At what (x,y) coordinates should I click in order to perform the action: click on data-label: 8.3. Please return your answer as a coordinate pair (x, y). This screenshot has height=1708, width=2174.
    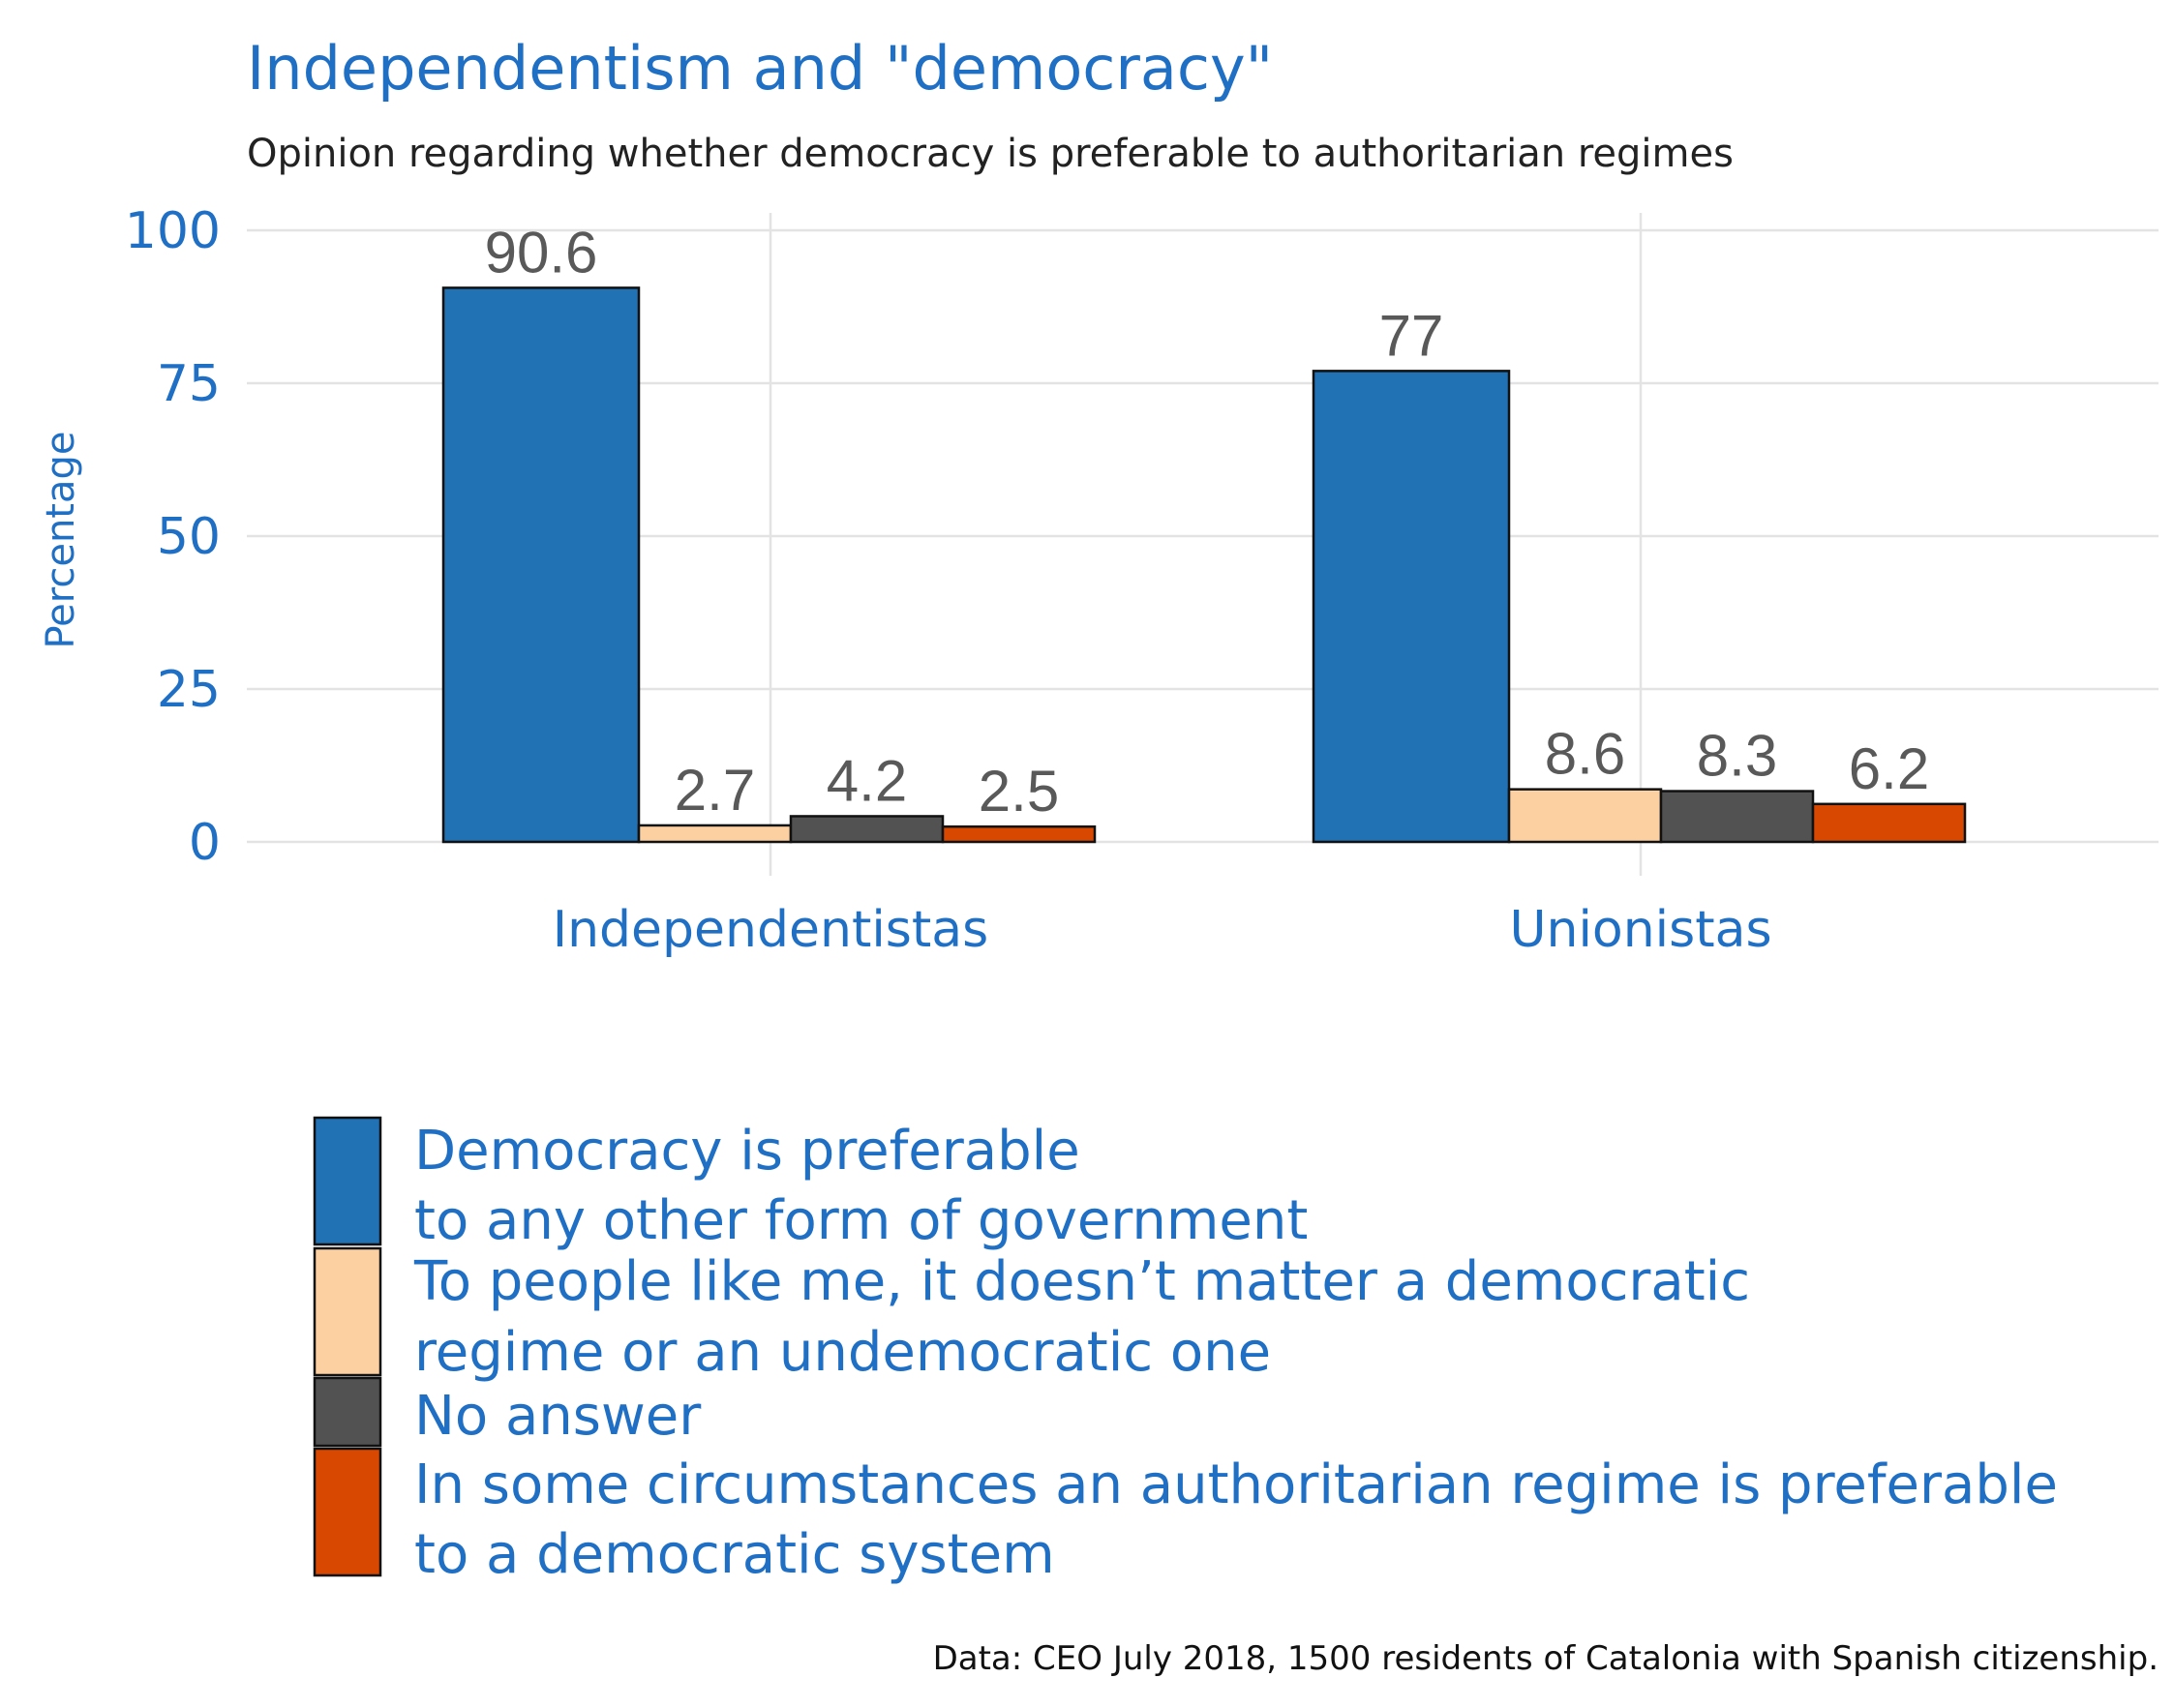
    Looking at the image, I should click on (1737, 757).